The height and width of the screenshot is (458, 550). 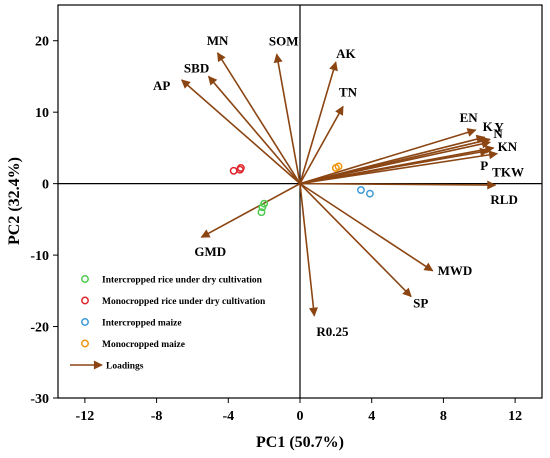 What do you see at coordinates (45, 185) in the screenshot?
I see `y-tick-label: 0` at bounding box center [45, 185].